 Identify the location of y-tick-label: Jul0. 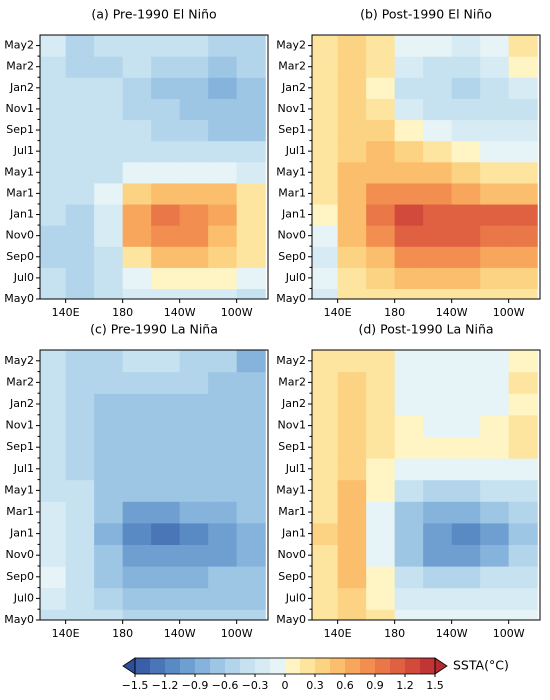
(23, 277).